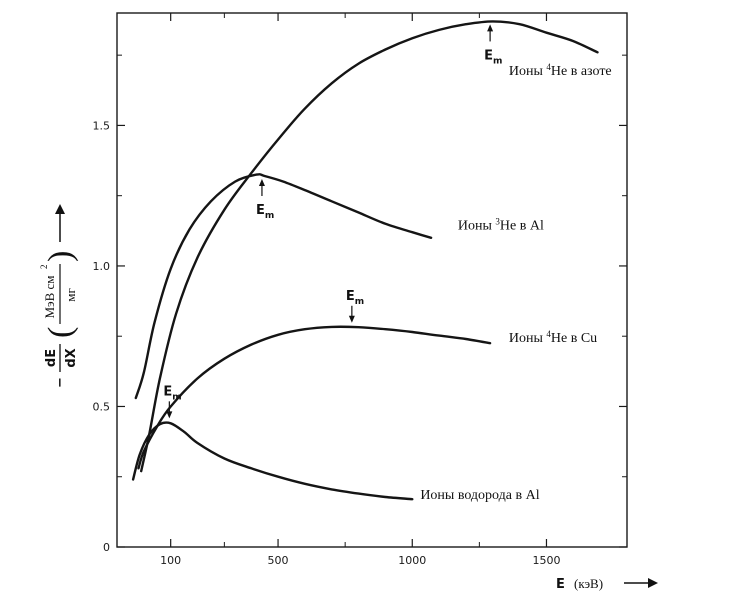 The width and height of the screenshot is (733, 603). I want to click on series-label-he4-copper: Ионы 4He в Cu, so click(553, 337).